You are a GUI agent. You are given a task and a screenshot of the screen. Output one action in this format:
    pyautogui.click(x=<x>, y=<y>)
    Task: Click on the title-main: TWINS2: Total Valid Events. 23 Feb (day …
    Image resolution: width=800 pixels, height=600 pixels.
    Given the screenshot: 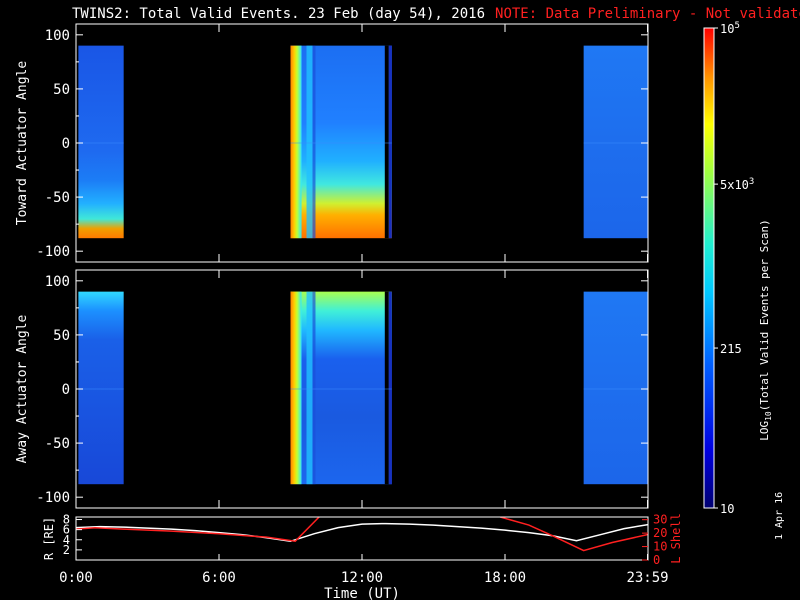 What is the action you would take?
    pyautogui.click(x=279, y=14)
    